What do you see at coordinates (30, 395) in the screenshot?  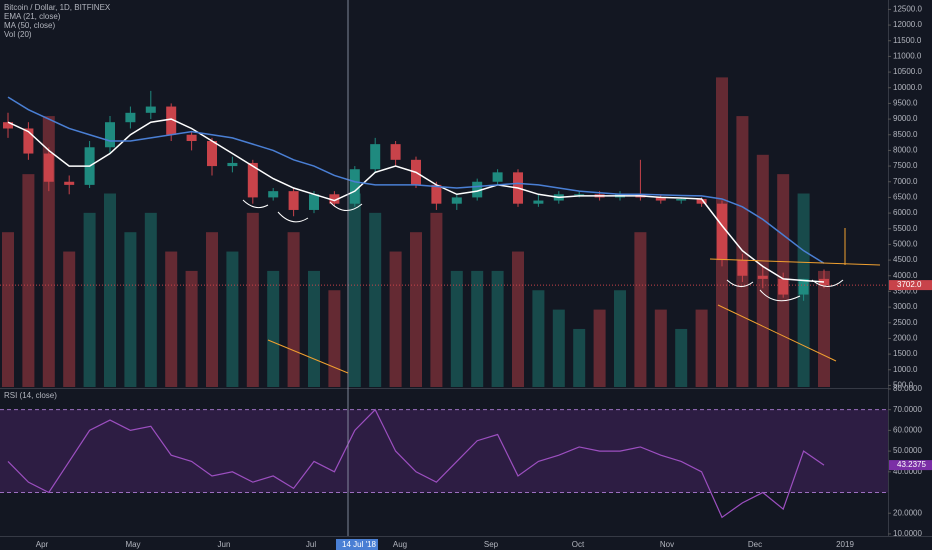 I see `rsi-title: RSI (14, close)` at bounding box center [30, 395].